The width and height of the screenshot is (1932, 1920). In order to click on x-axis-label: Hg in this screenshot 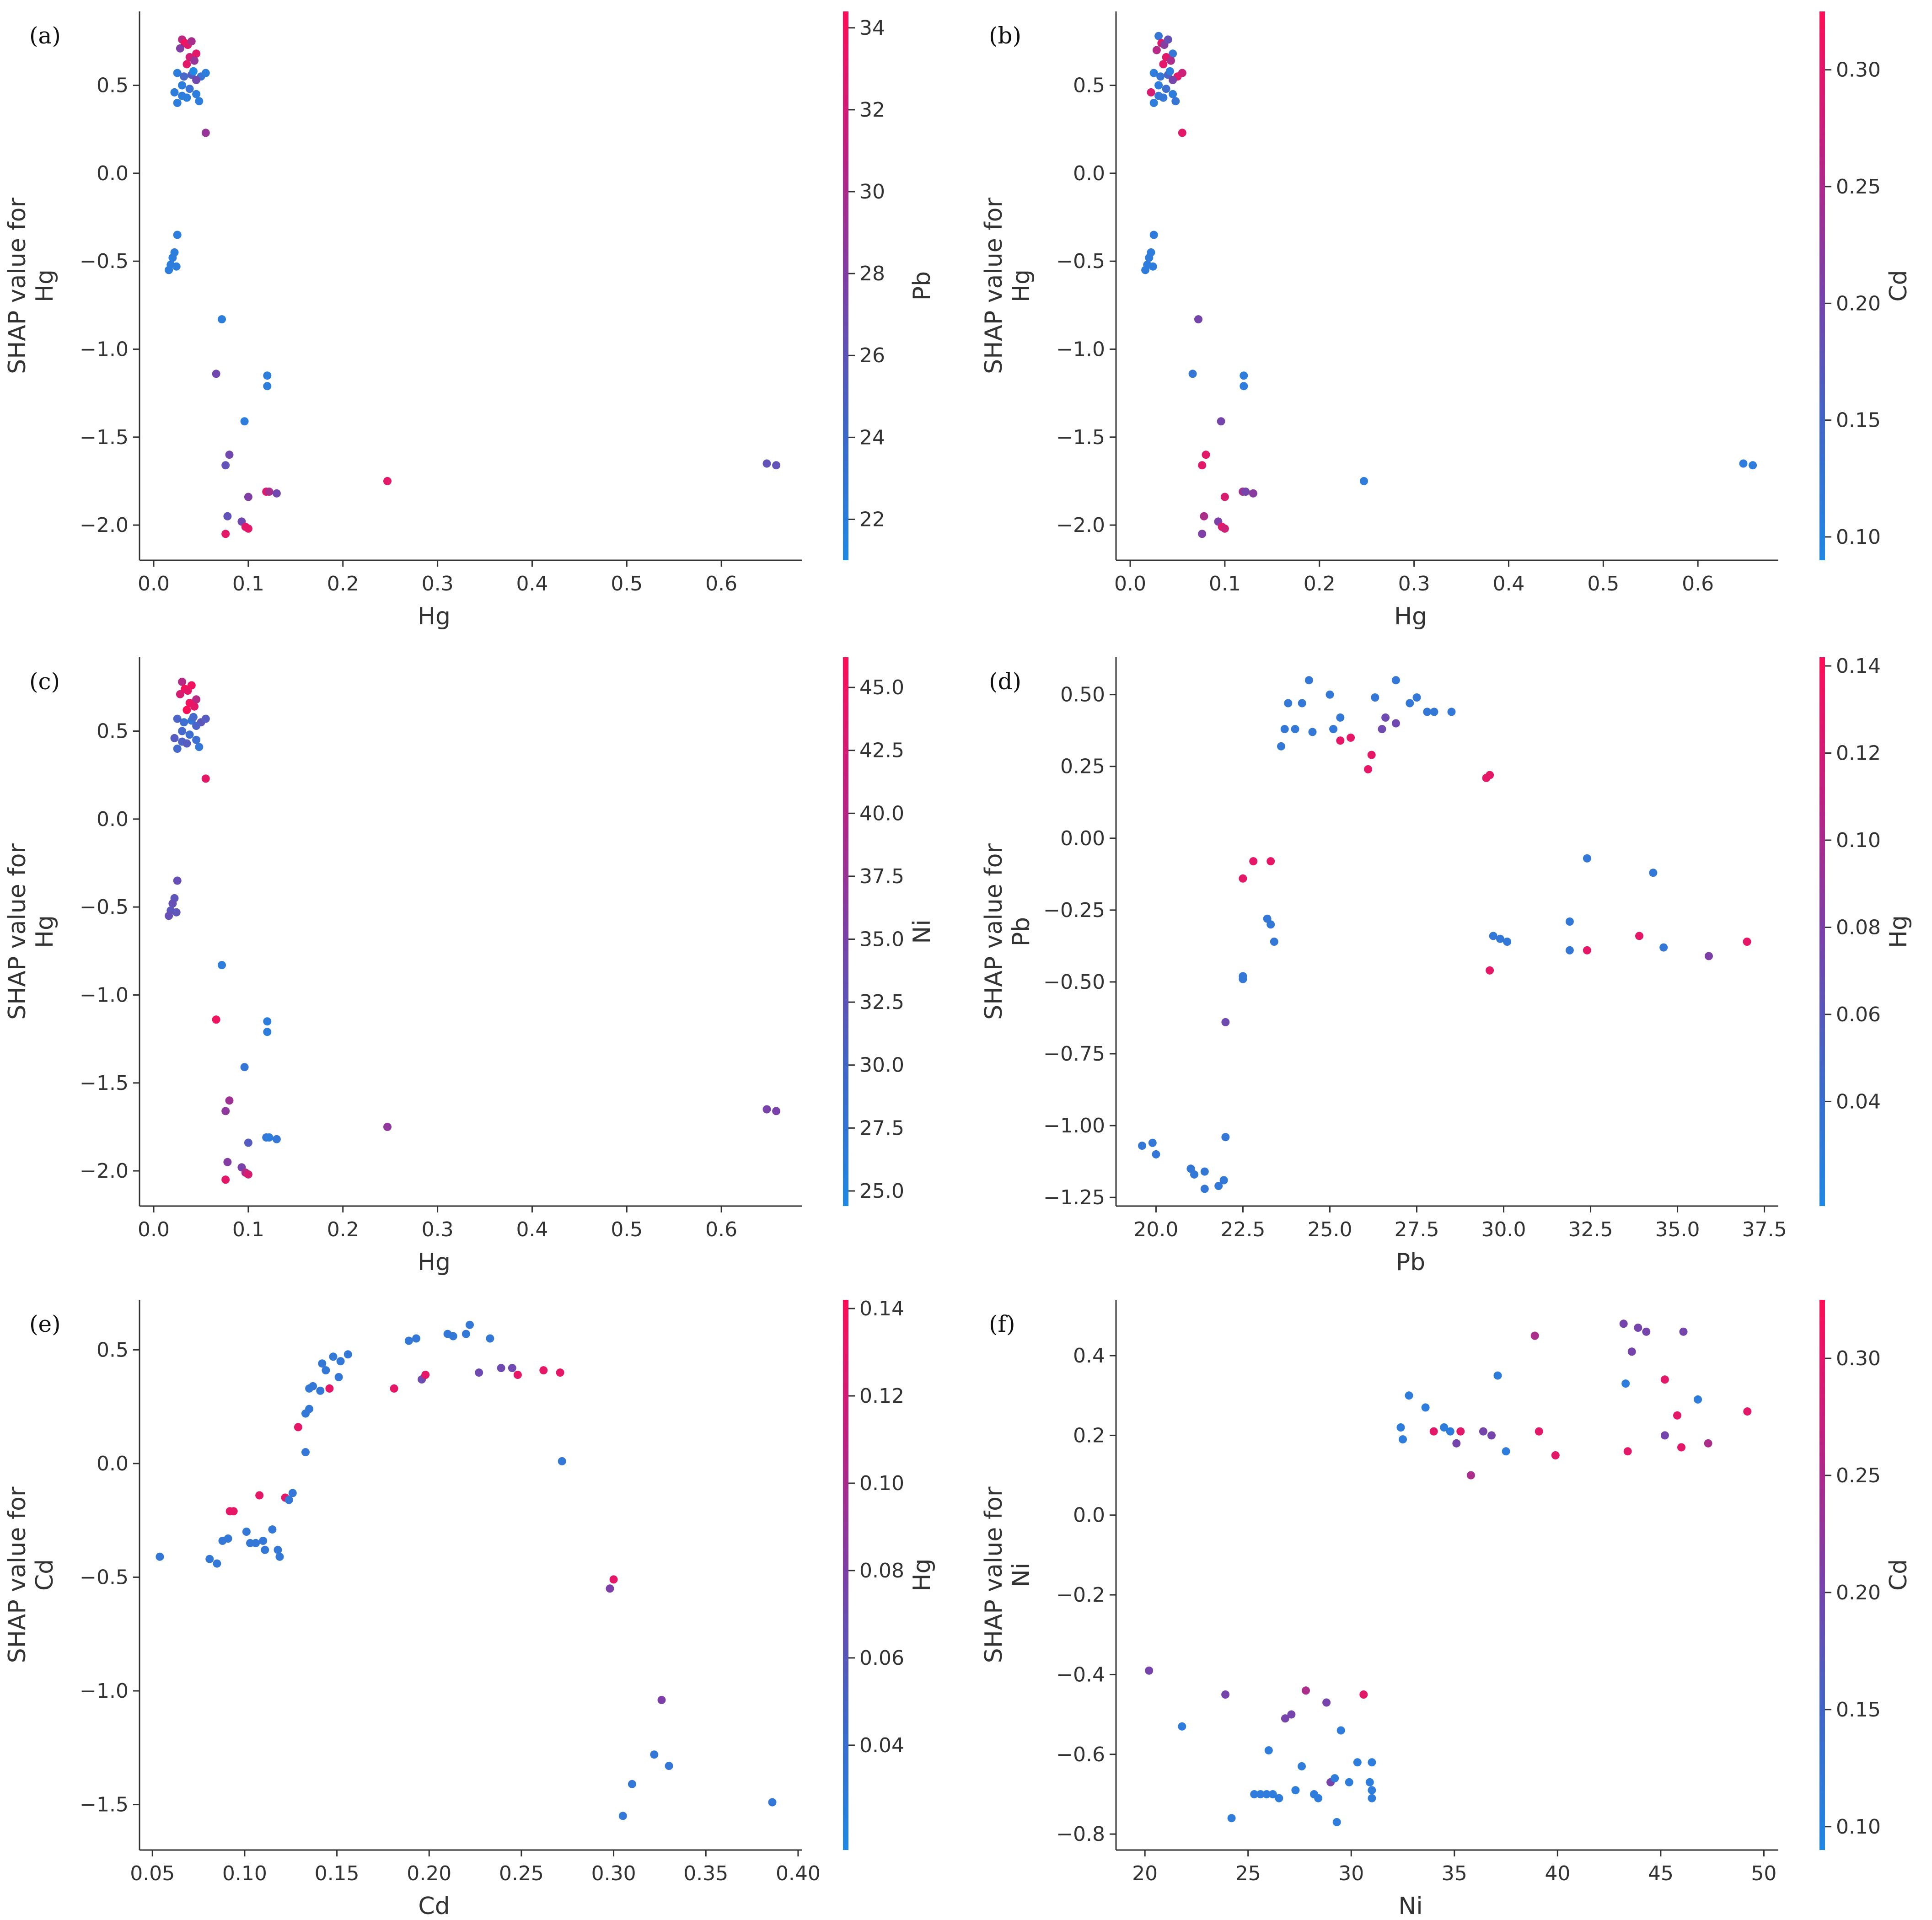, I will do `click(1411, 617)`.